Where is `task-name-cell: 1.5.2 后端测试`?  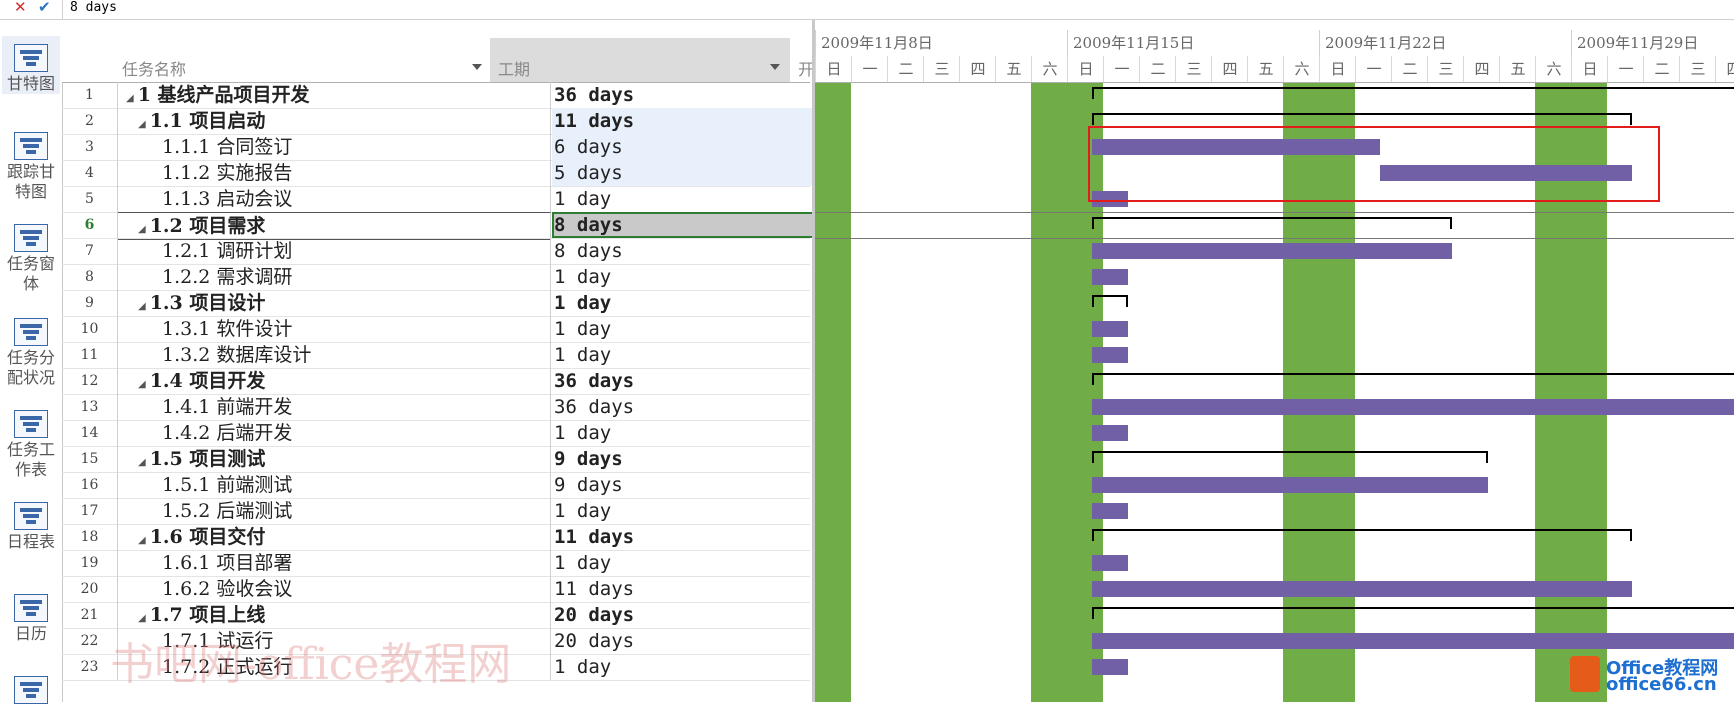 task-name-cell: 1.5.2 后端测试 is located at coordinates (334, 511).